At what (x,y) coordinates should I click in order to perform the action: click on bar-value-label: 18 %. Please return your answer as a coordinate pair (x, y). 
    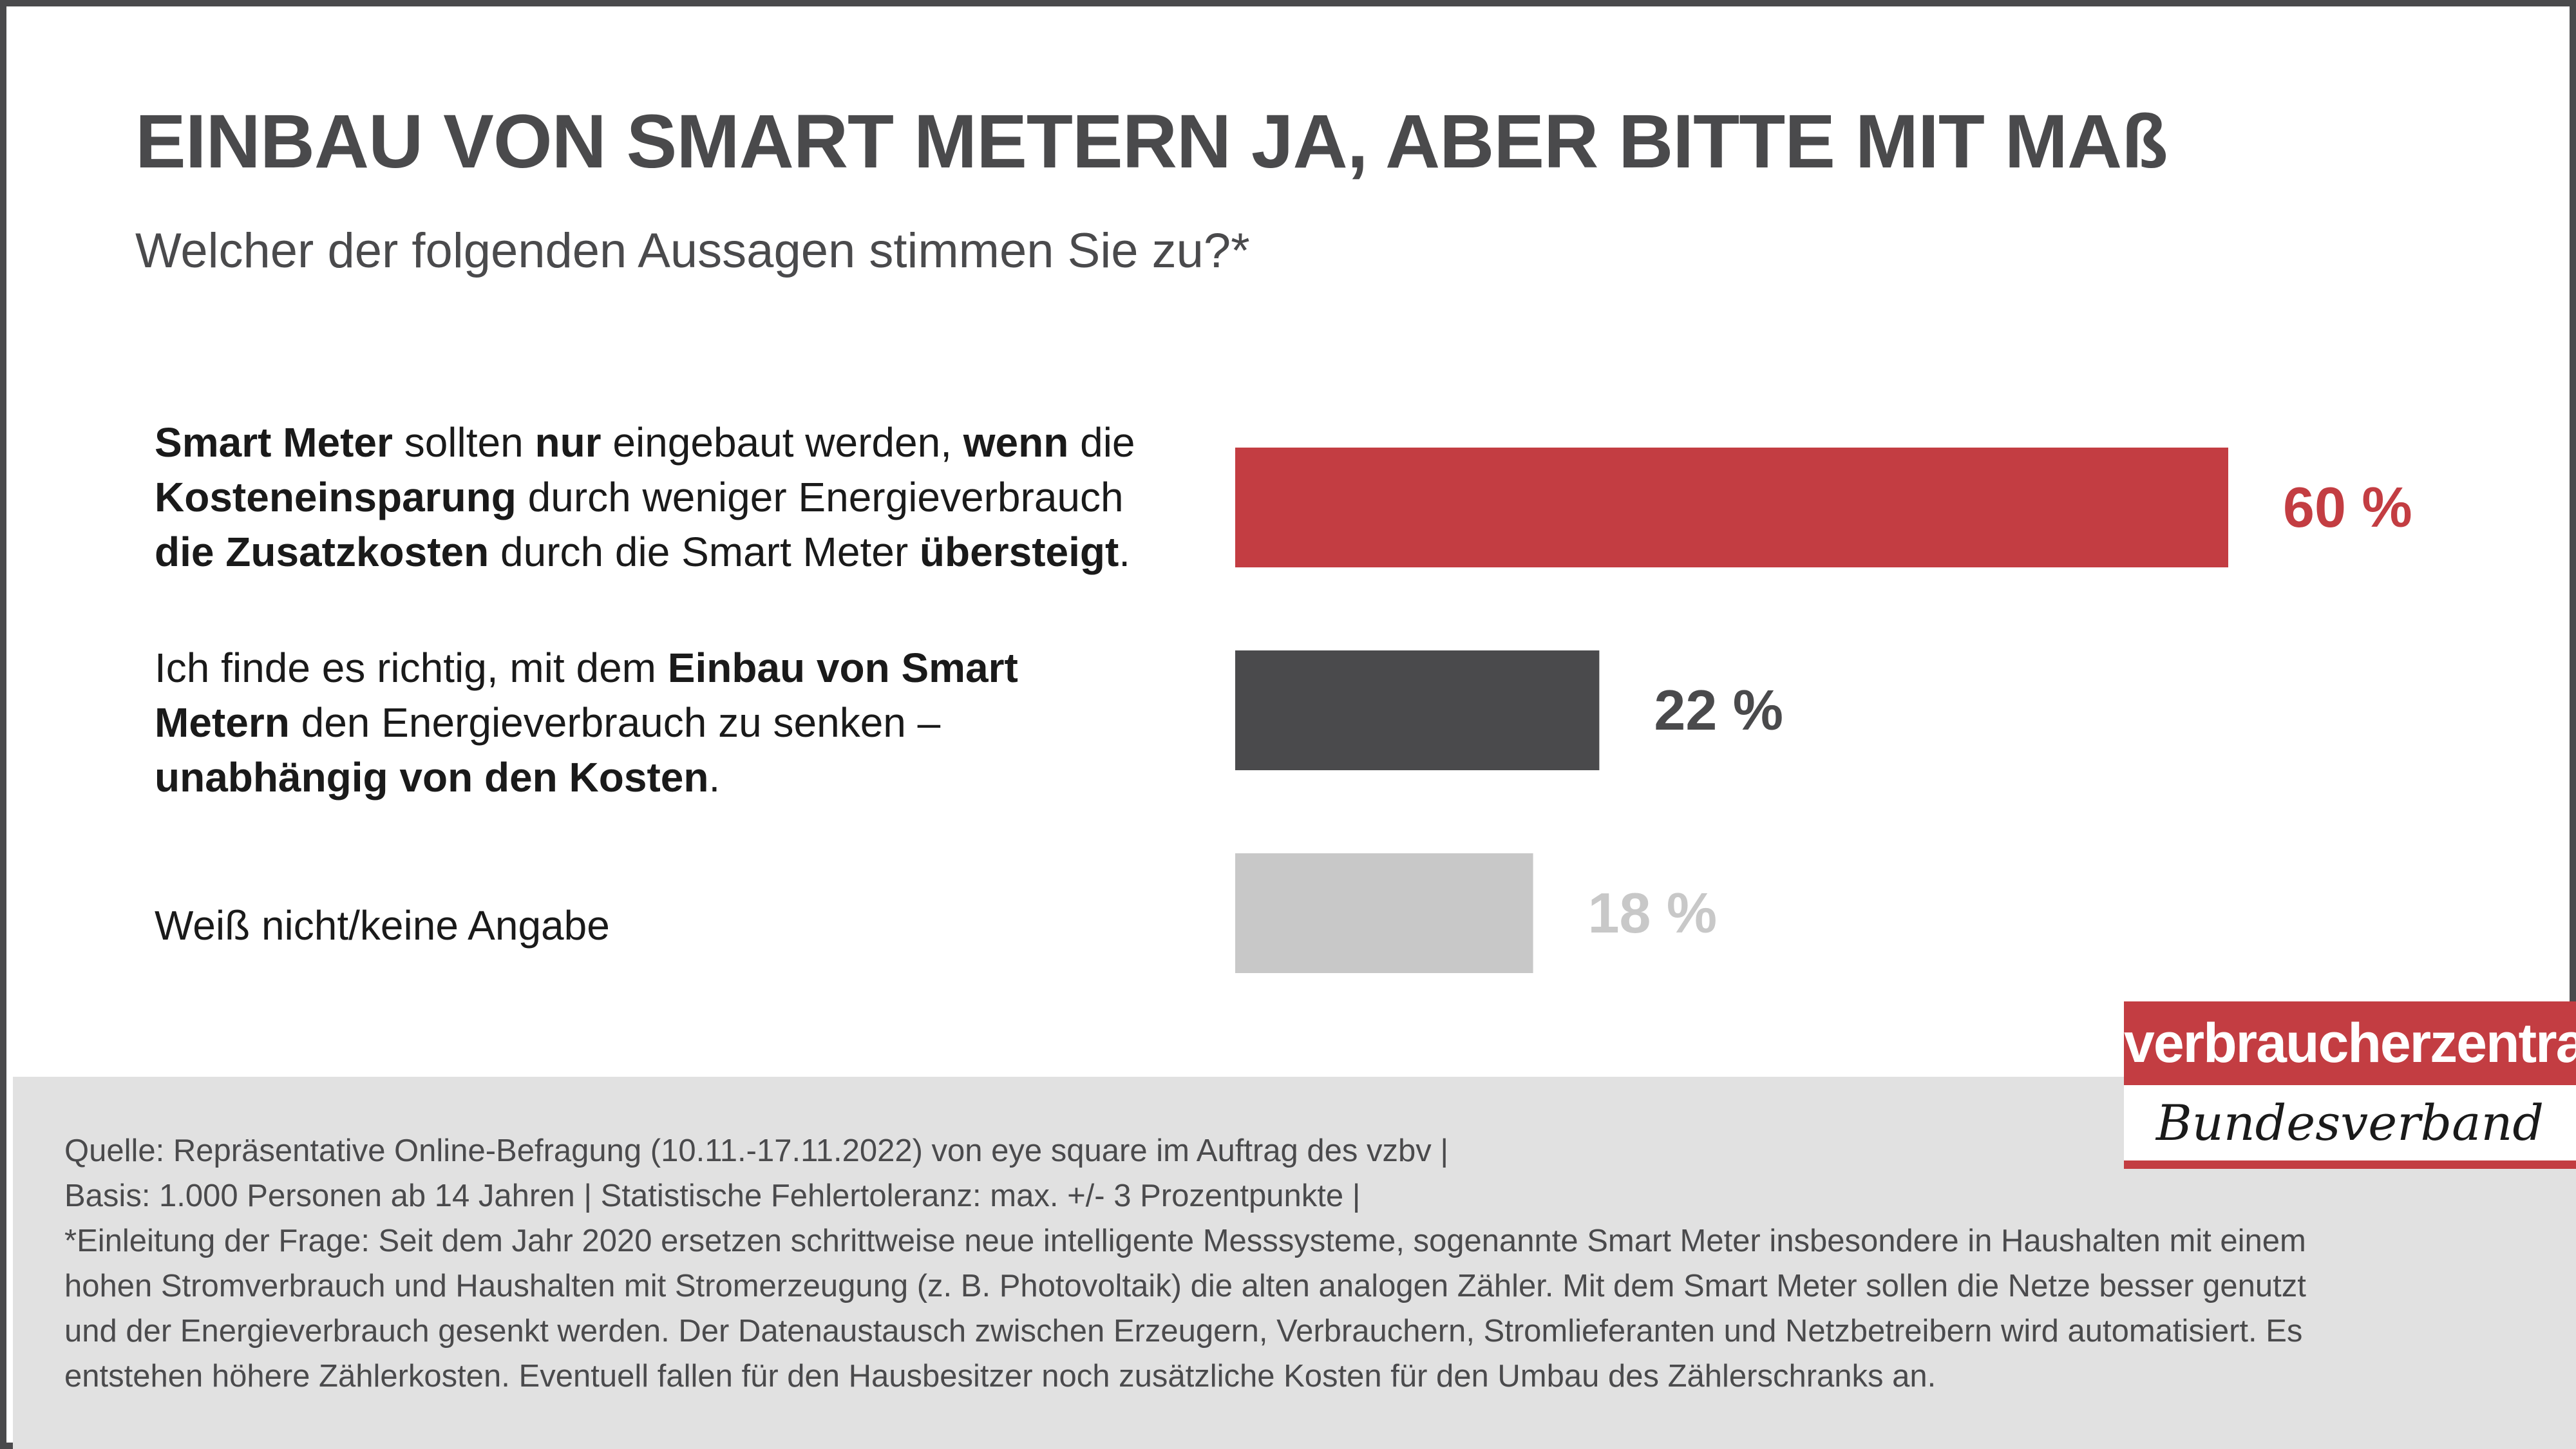
    Looking at the image, I should click on (1653, 913).